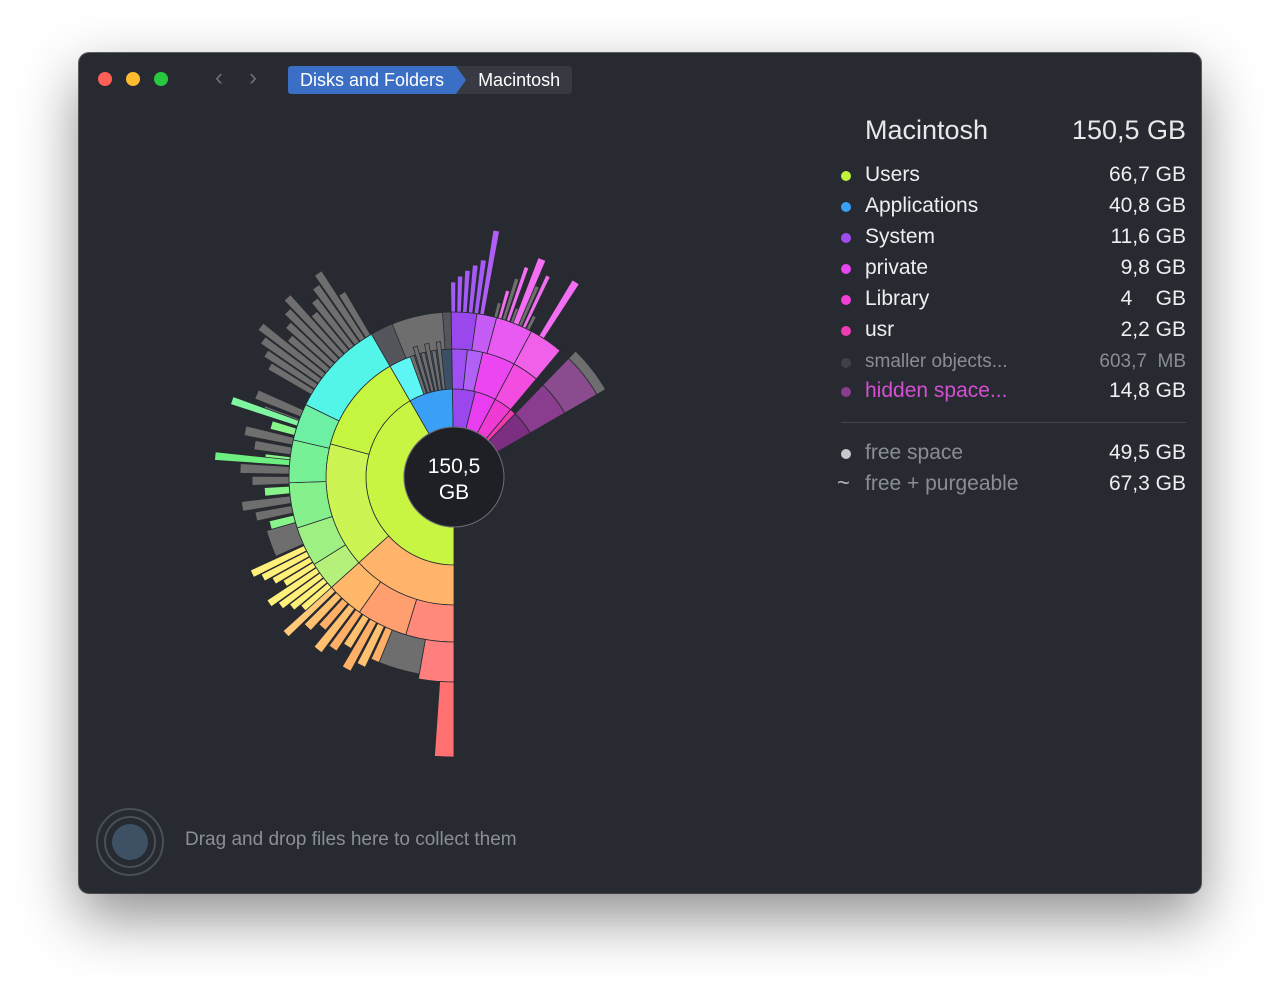 This screenshot has height=998, width=1280. What do you see at coordinates (1011, 299) in the screenshot?
I see `legend-item-library: Library 4 GB` at bounding box center [1011, 299].